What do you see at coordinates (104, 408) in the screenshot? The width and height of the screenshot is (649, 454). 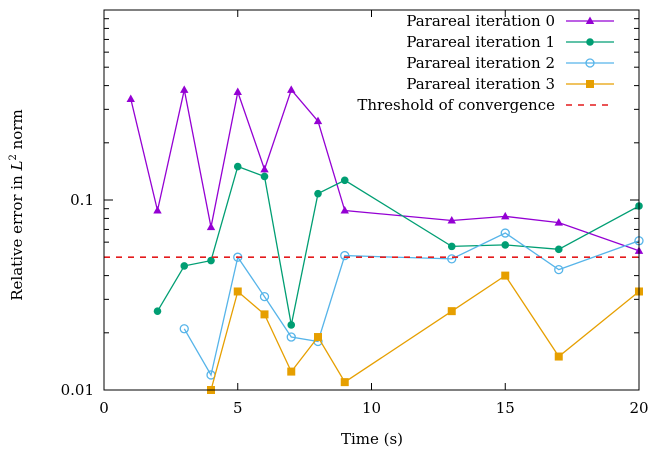 I see `x-tick-label: 0` at bounding box center [104, 408].